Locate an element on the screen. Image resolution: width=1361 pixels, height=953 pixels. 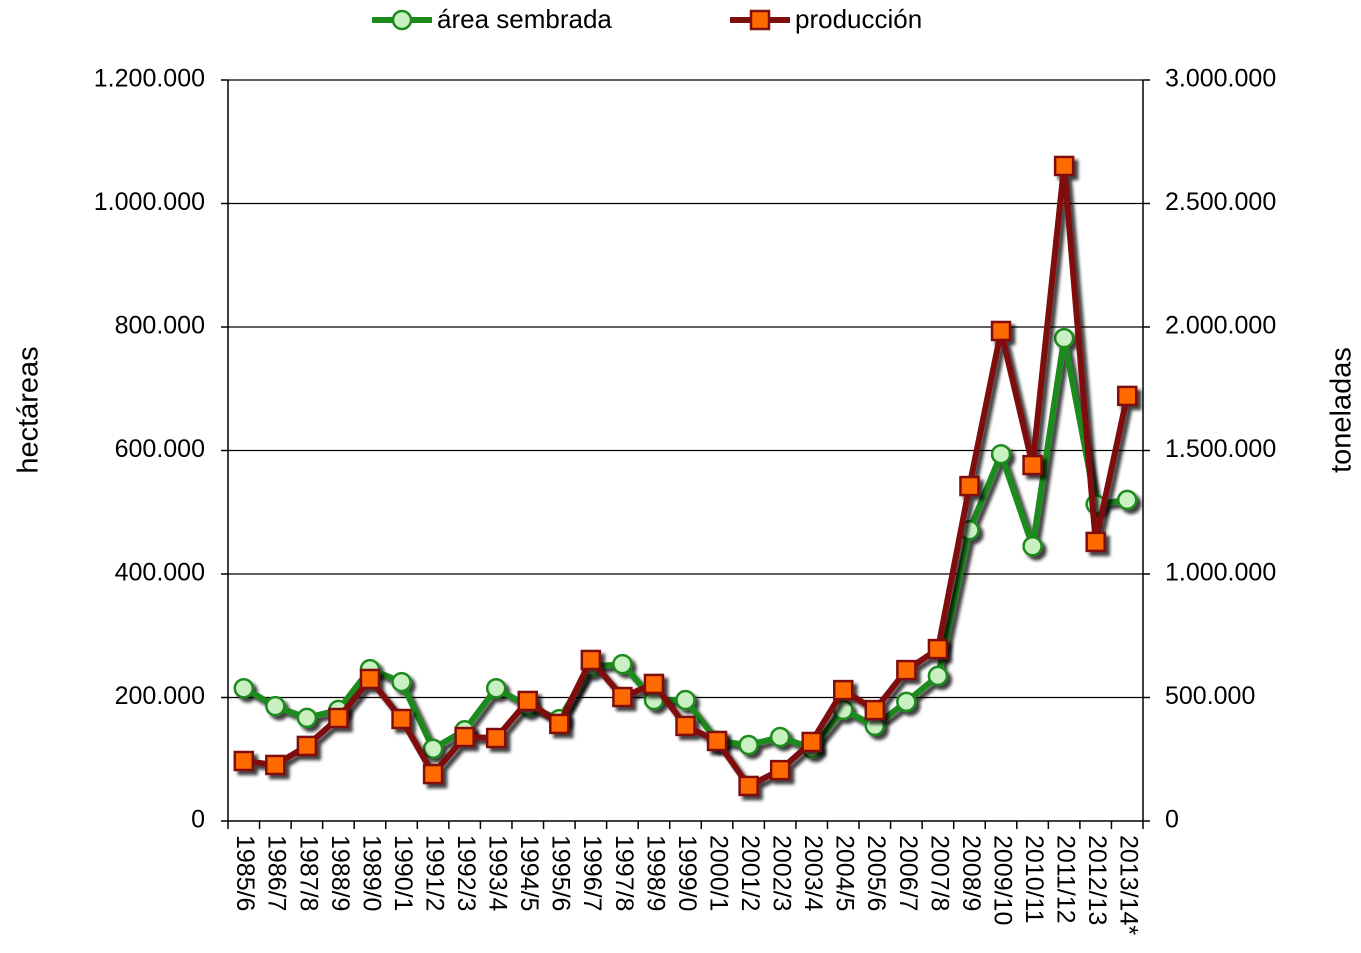
y2-tick-label: 0 is located at coordinates (1172, 820).